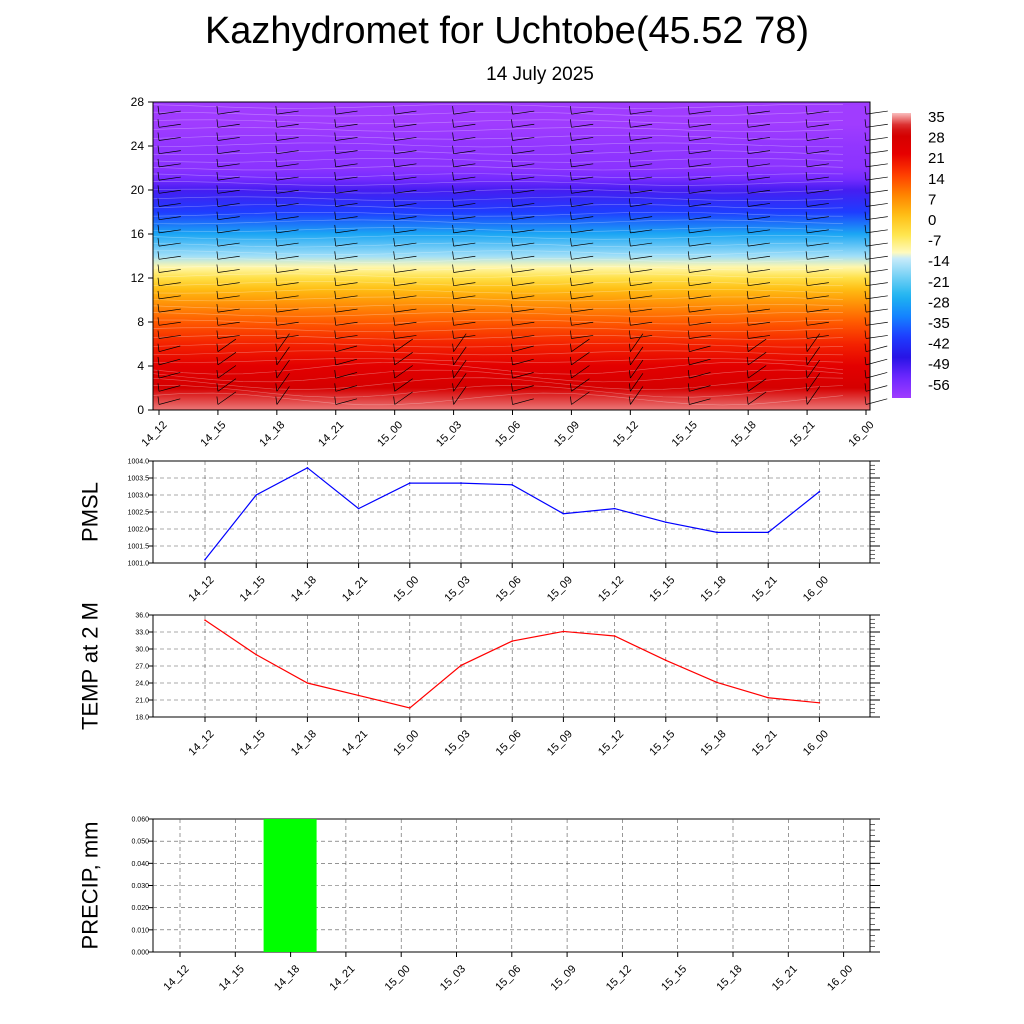 Image resolution: width=1024 pixels, height=1024 pixels. What do you see at coordinates (142, 718) in the screenshot?
I see `y-tick-label: 18.0` at bounding box center [142, 718].